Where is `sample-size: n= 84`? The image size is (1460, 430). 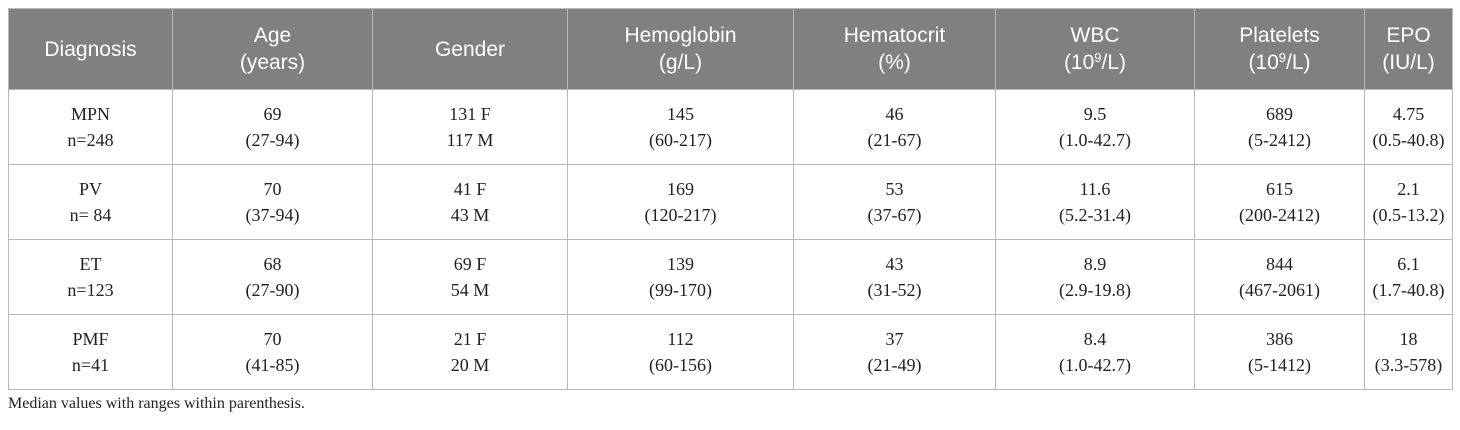 sample-size: n= 84 is located at coordinates (90, 215).